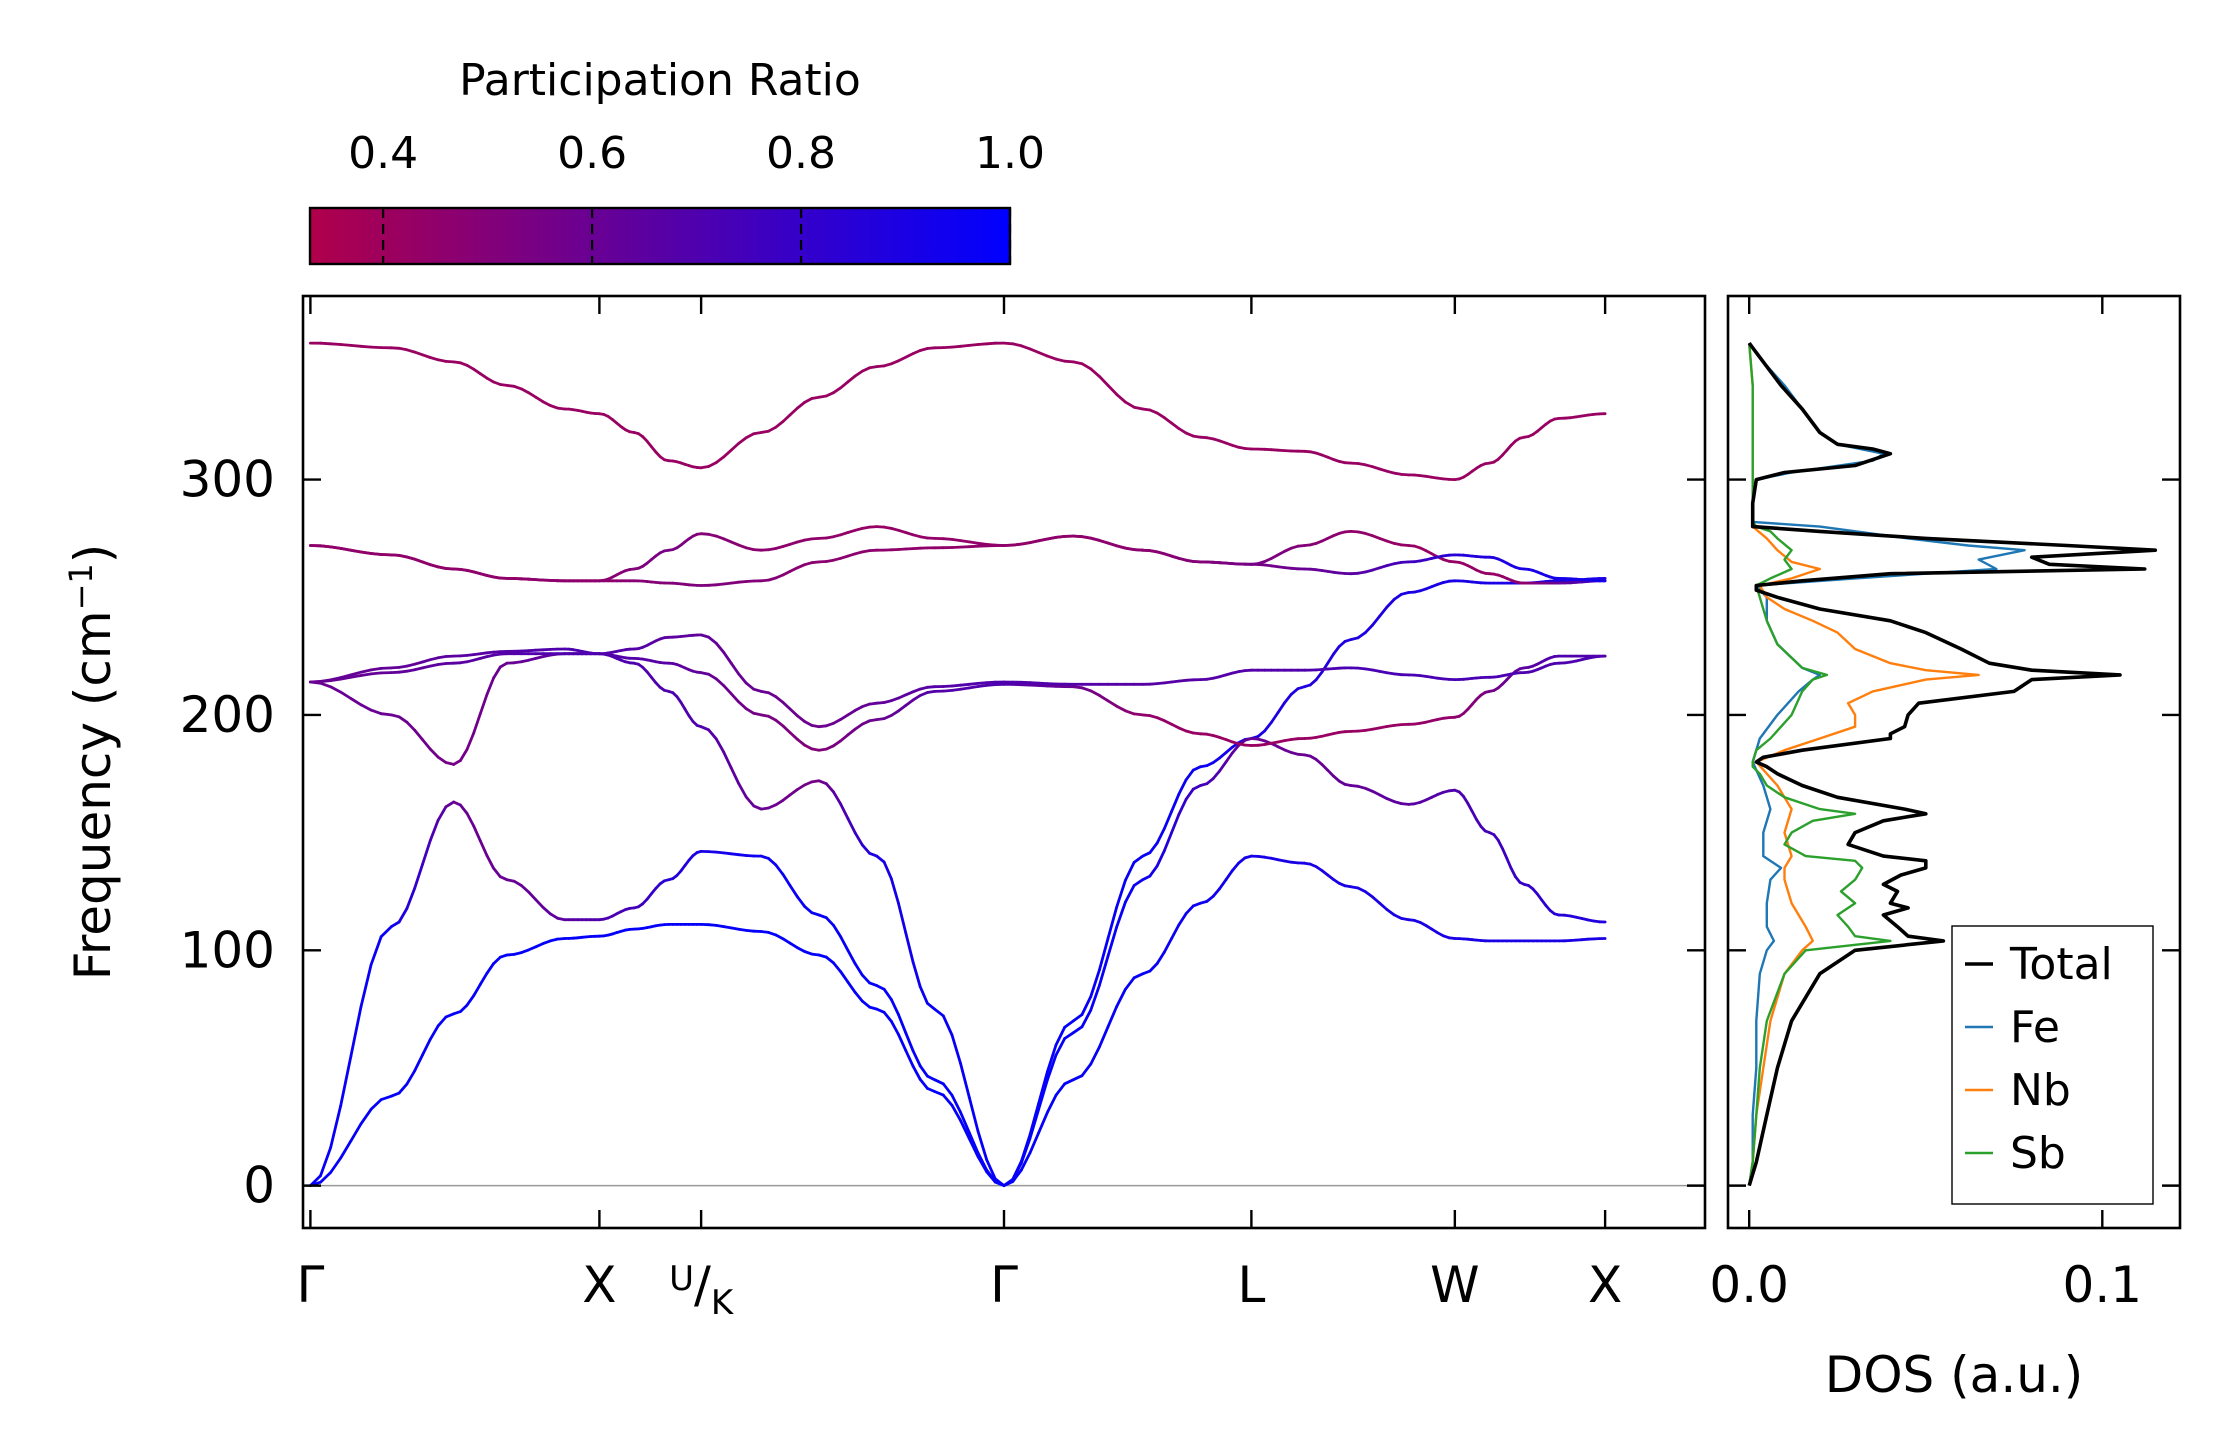 This screenshot has width=2222, height=1455. What do you see at coordinates (1820, 764) in the screenshot?
I see `dos-series-sb` at bounding box center [1820, 764].